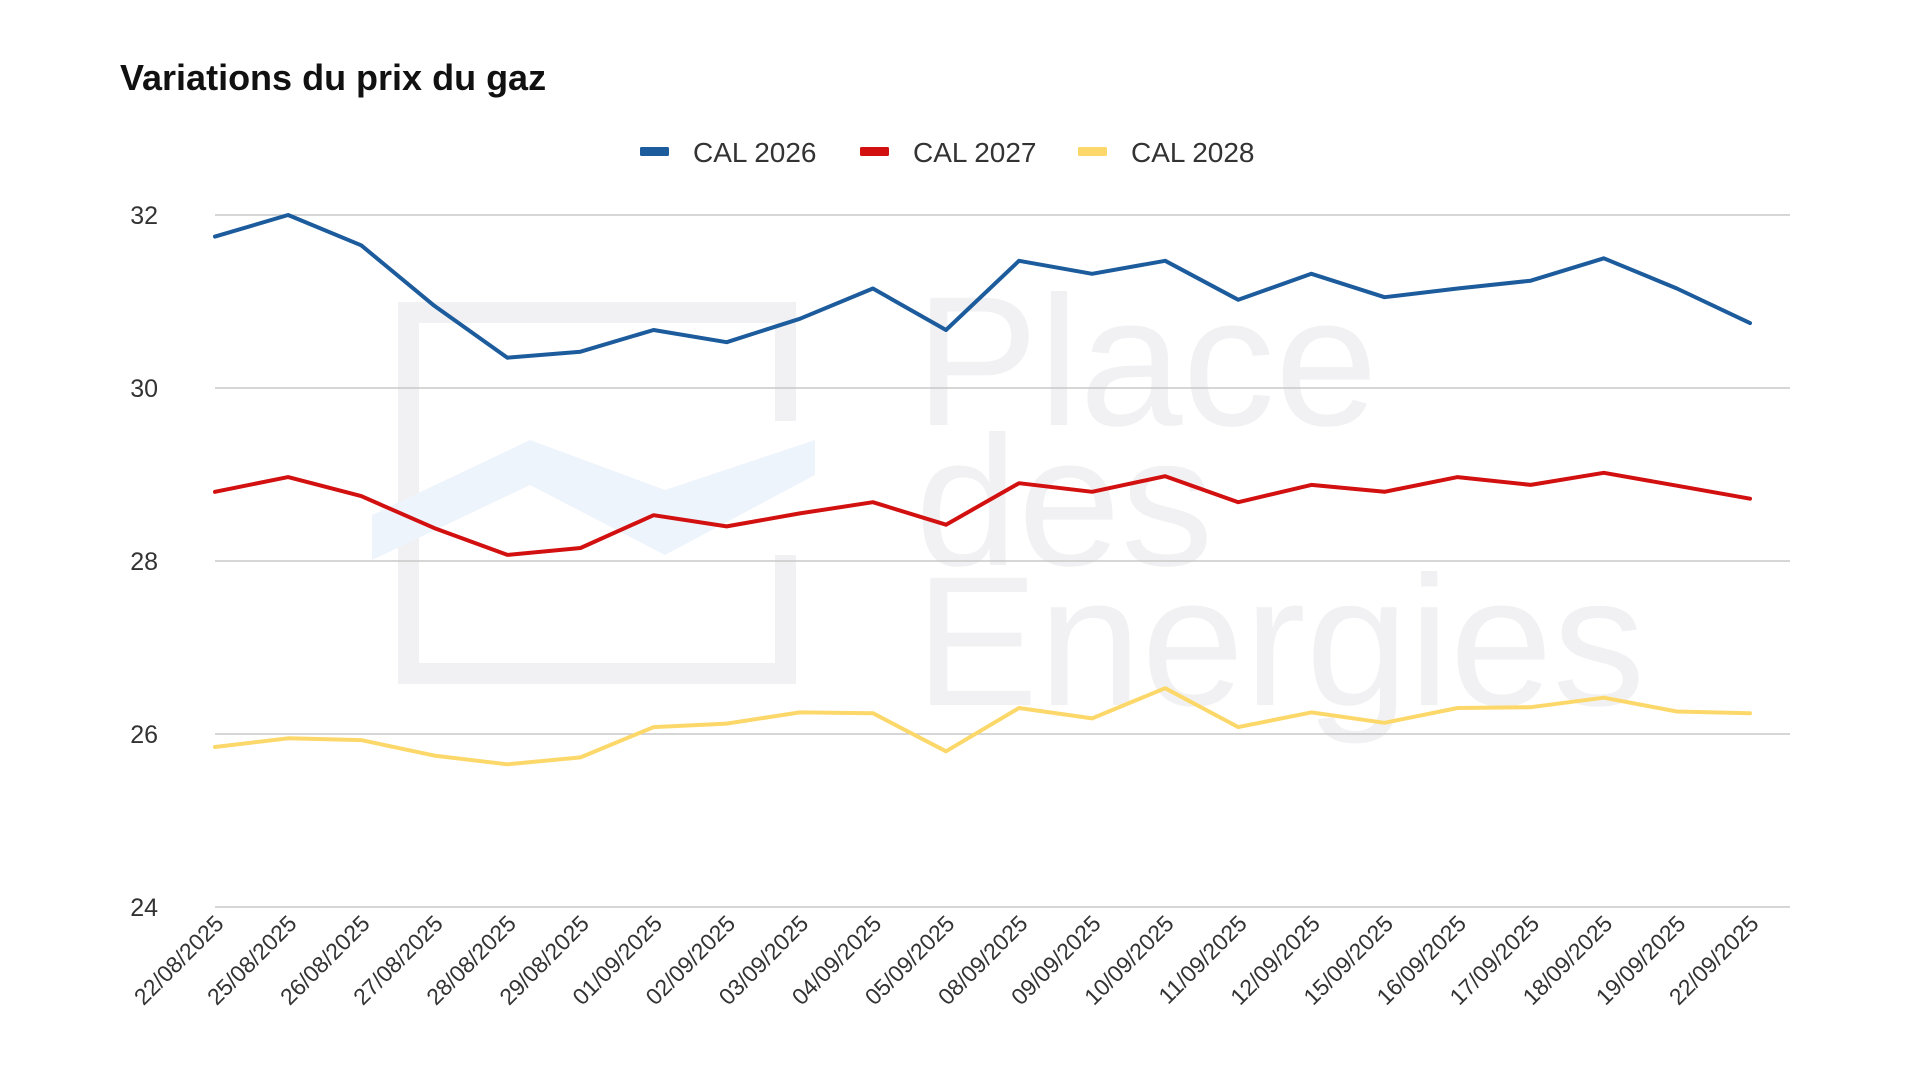  I want to click on y-tick-label: 28, so click(144, 562).